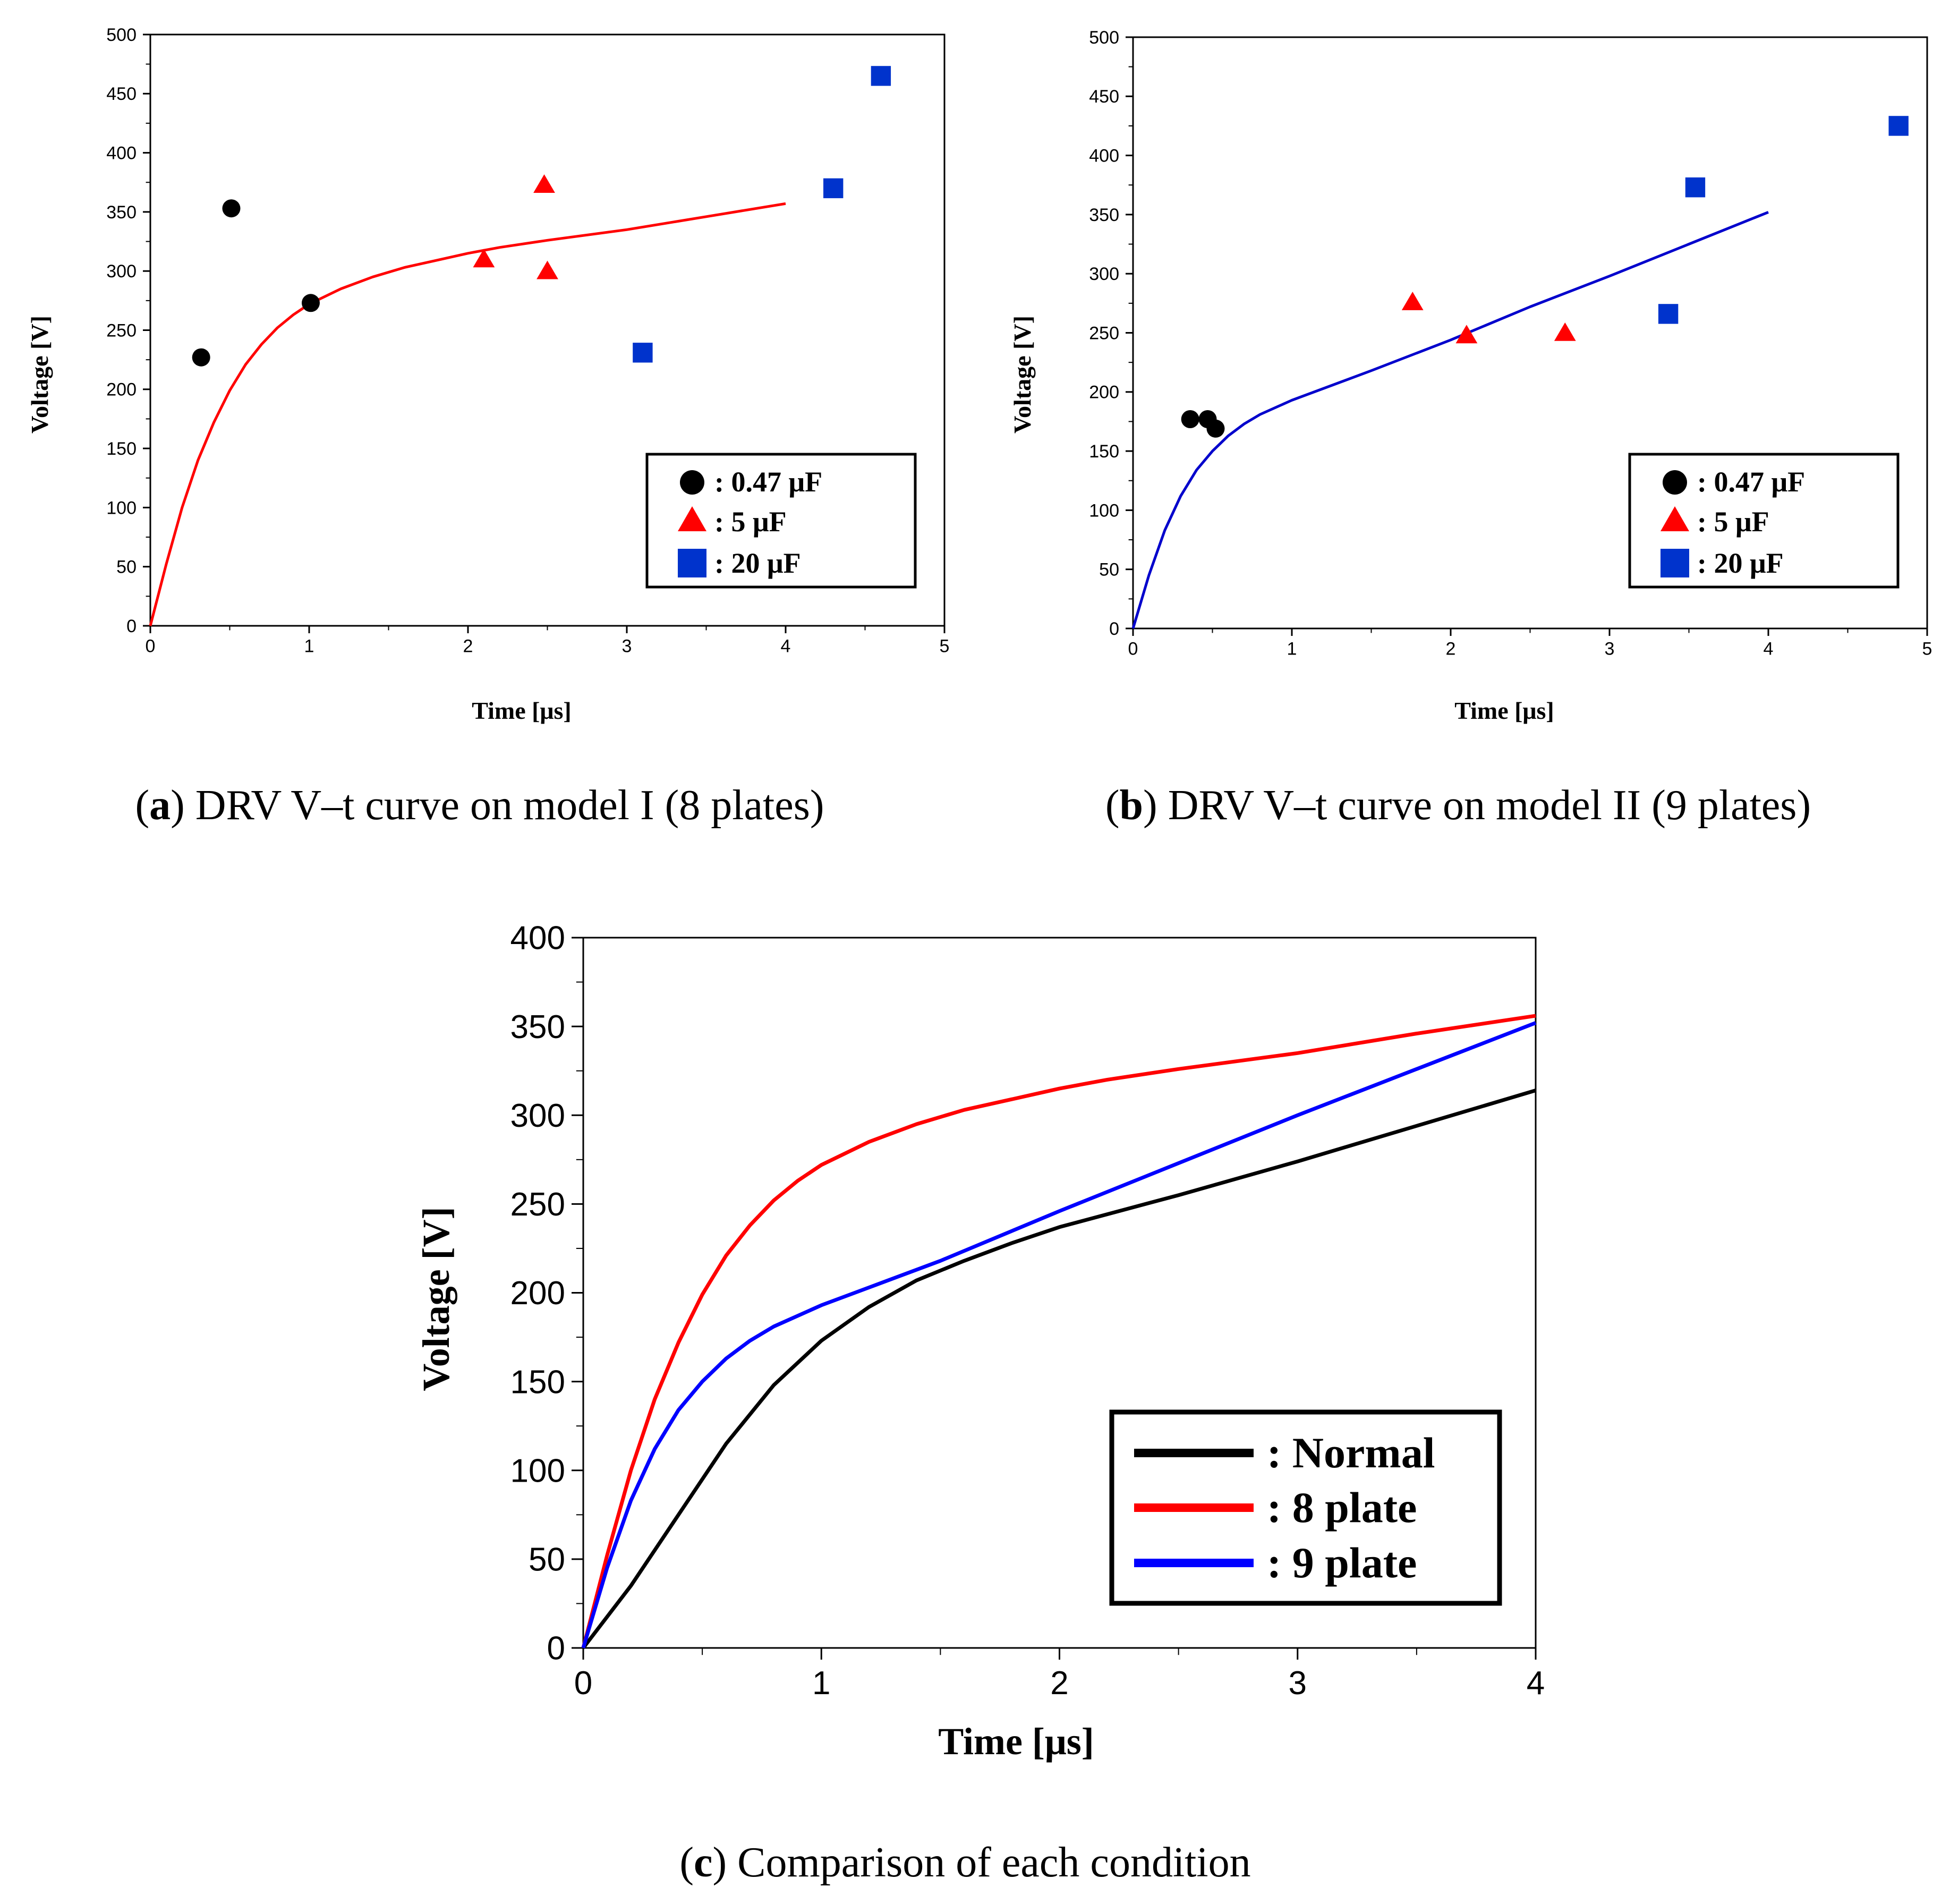  I want to click on fit-curve, so click(1450, 420).